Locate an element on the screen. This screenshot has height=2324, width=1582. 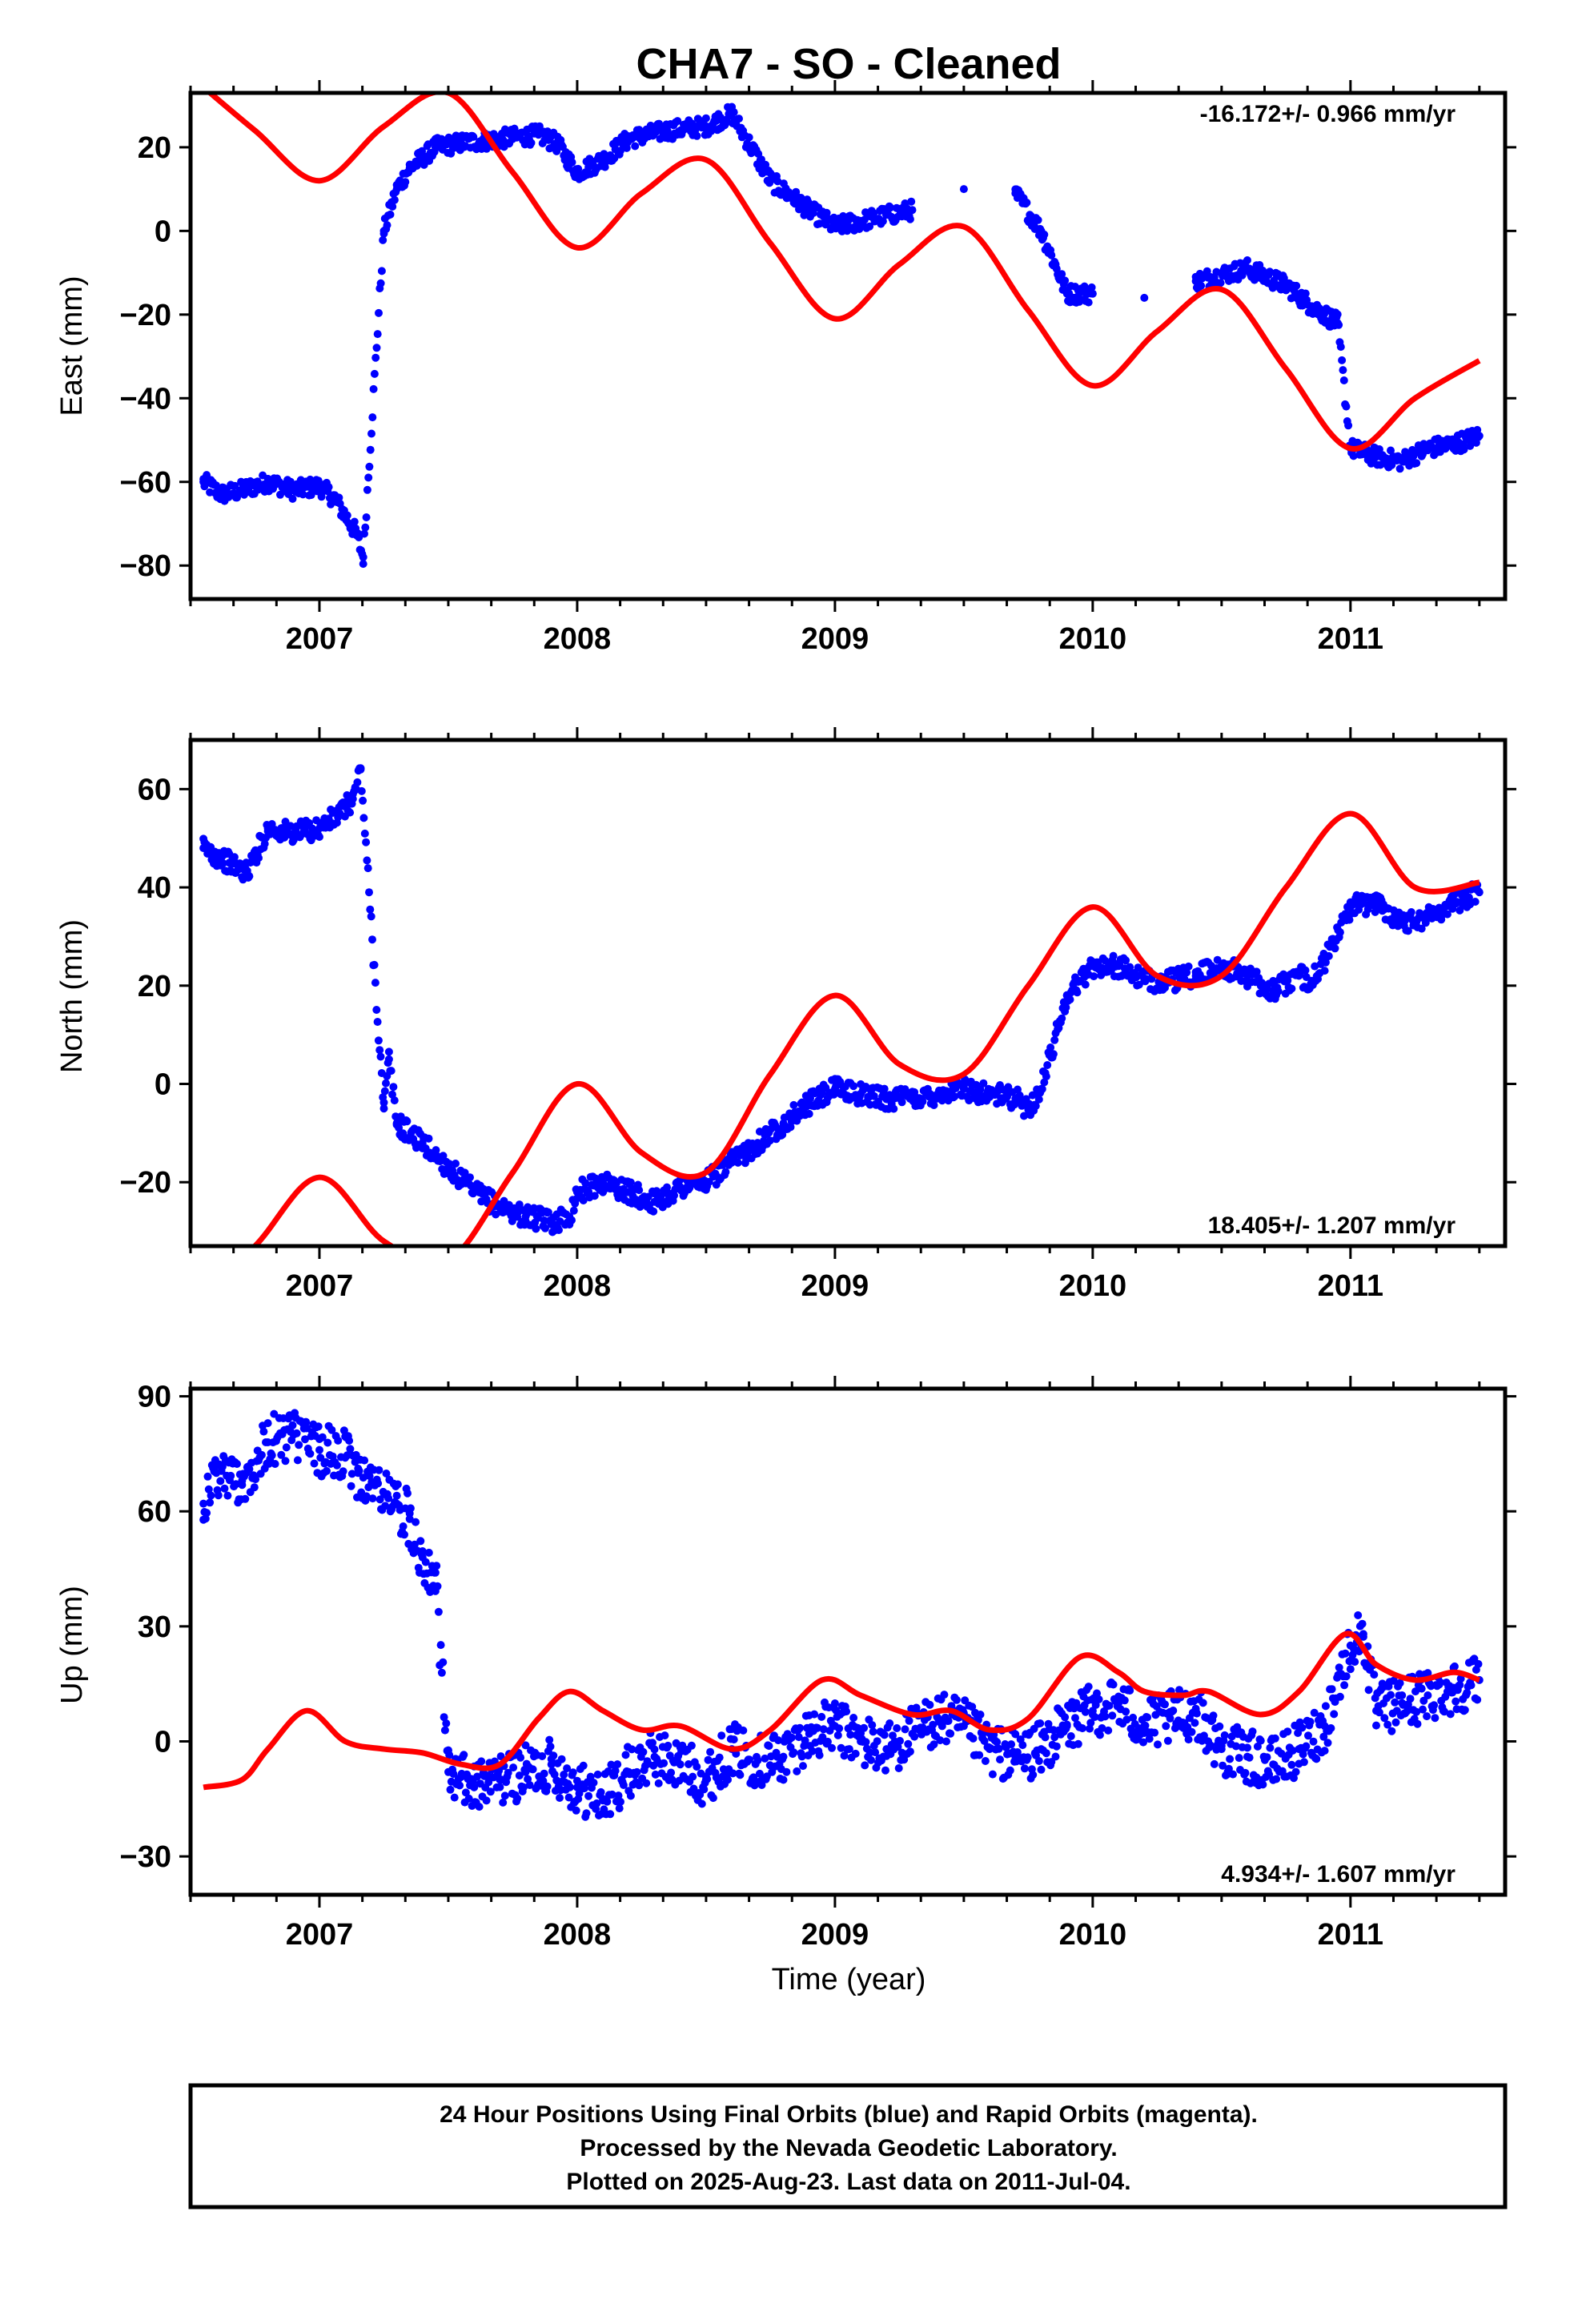
east-x-tick-label: 2010 is located at coordinates (1093, 639).